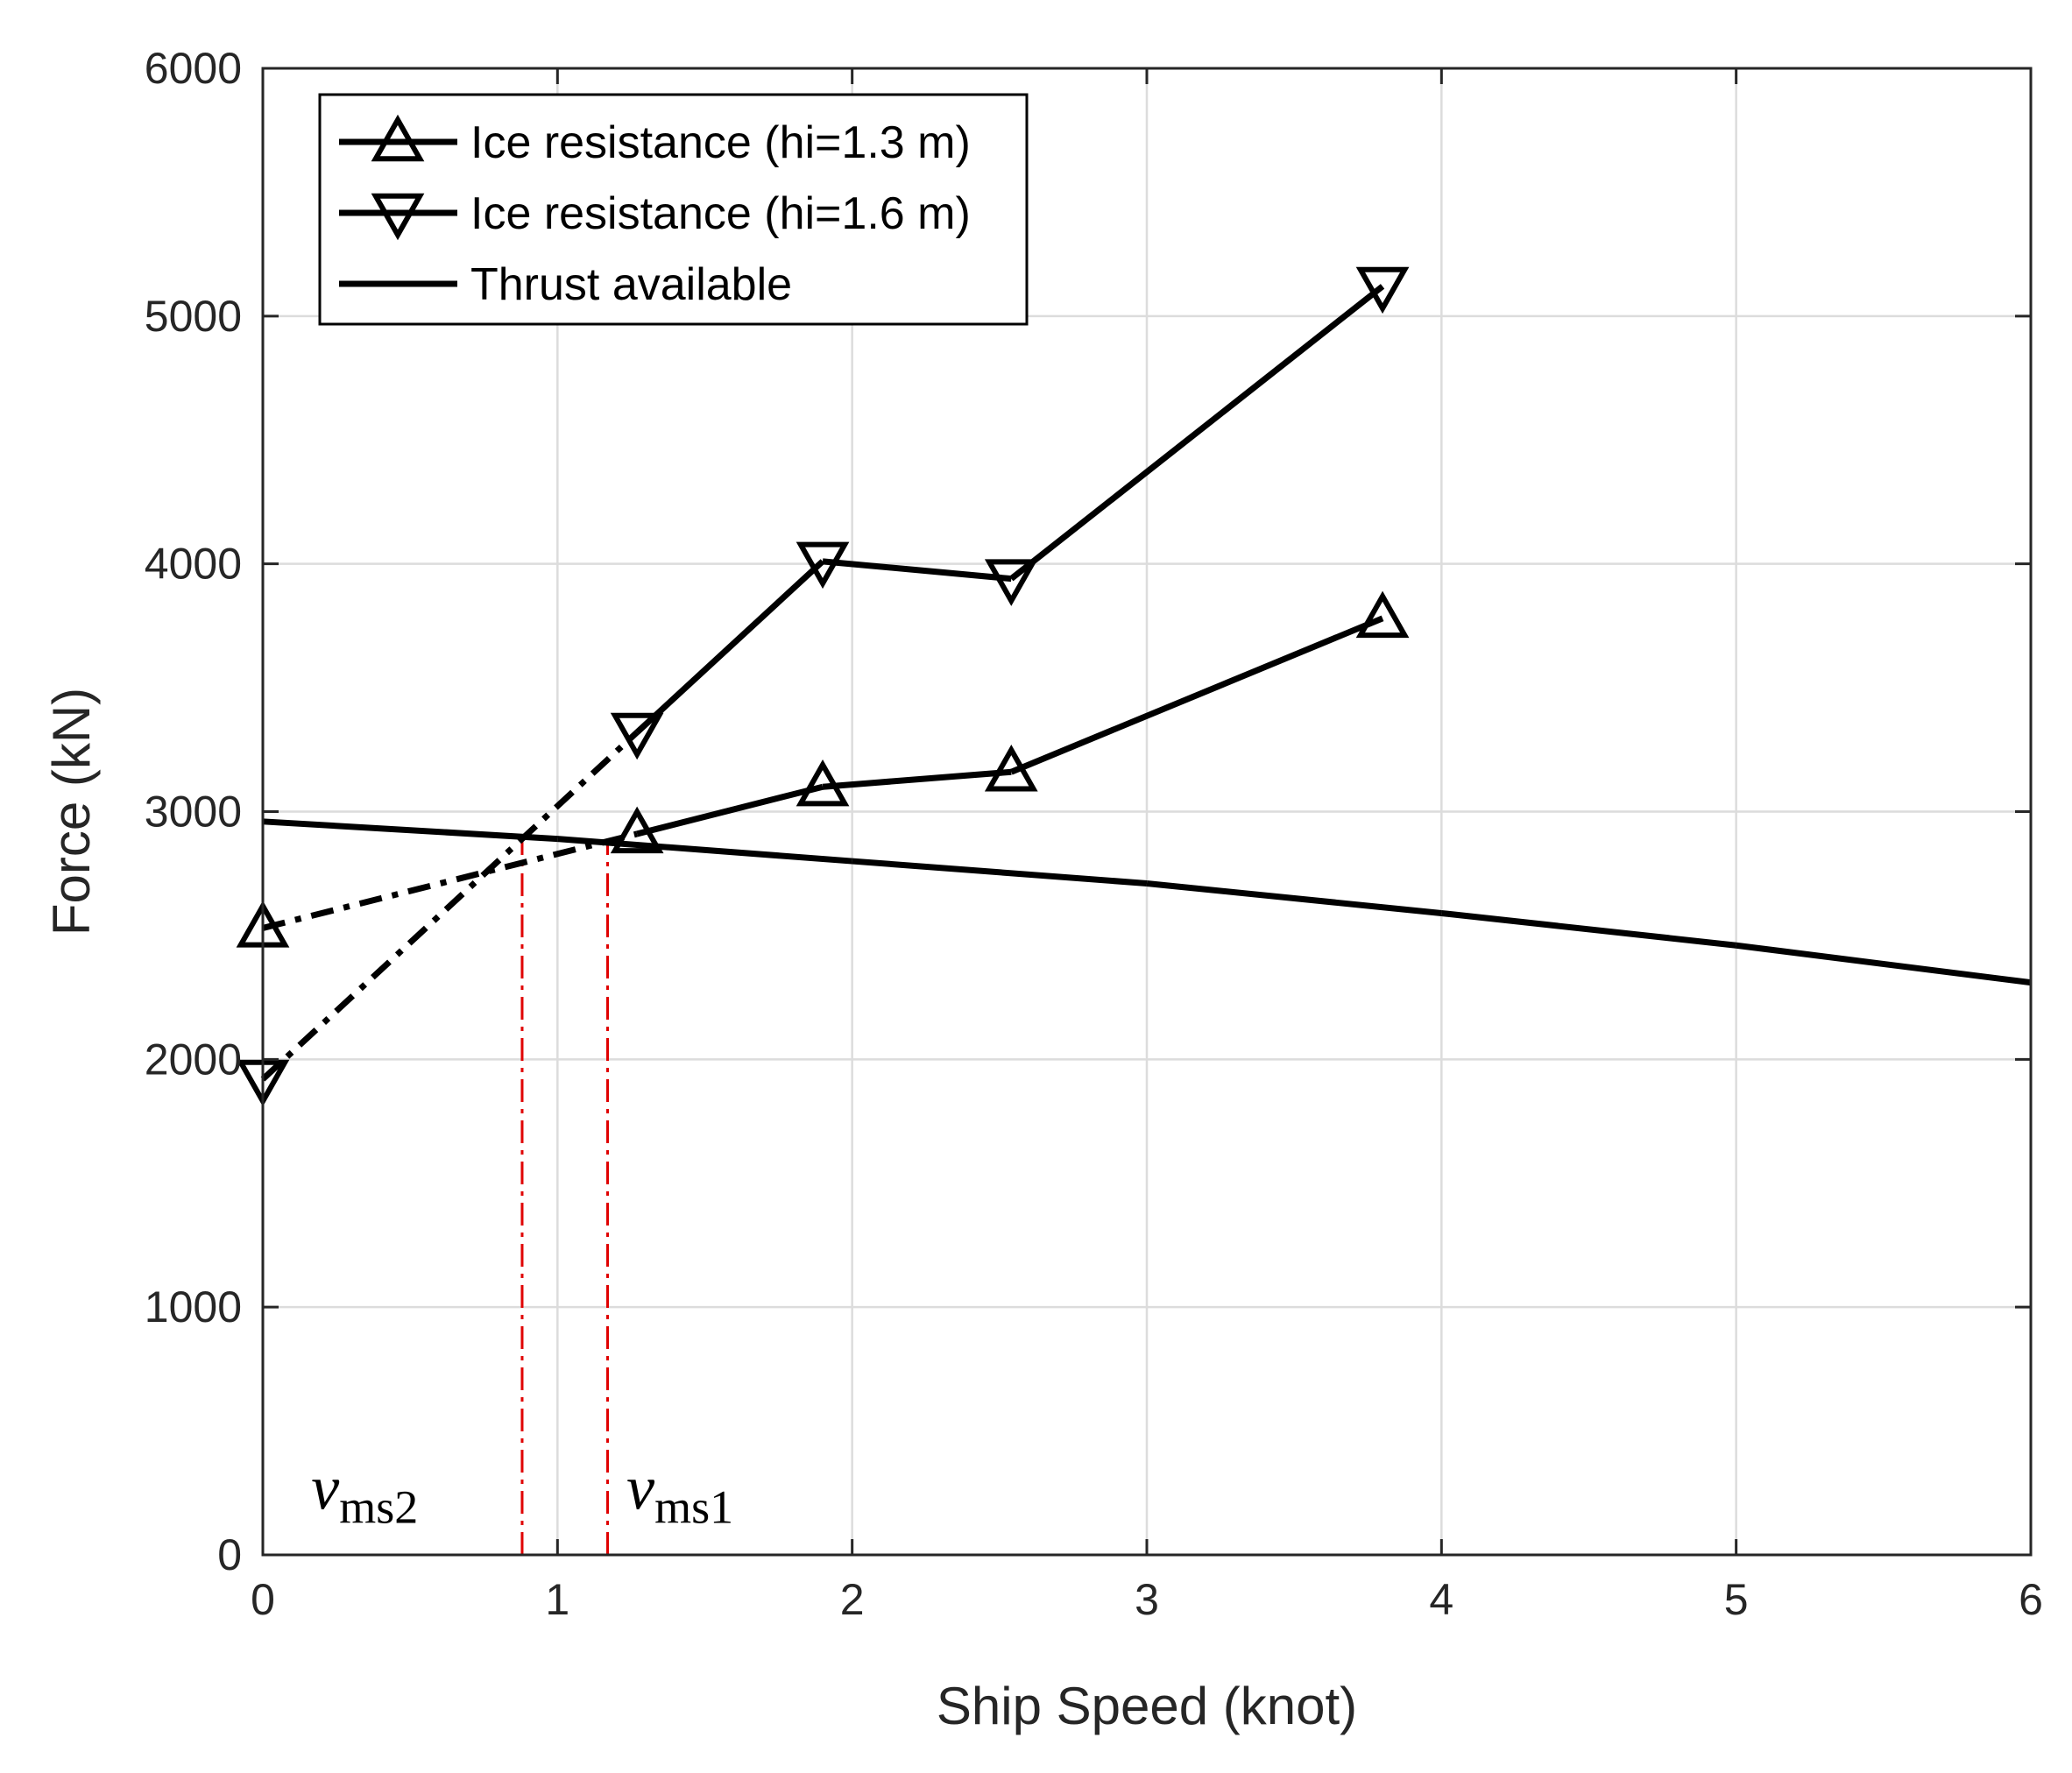  I want to click on legend-label: Ice resistance (hi=1.3 m), so click(720, 142).